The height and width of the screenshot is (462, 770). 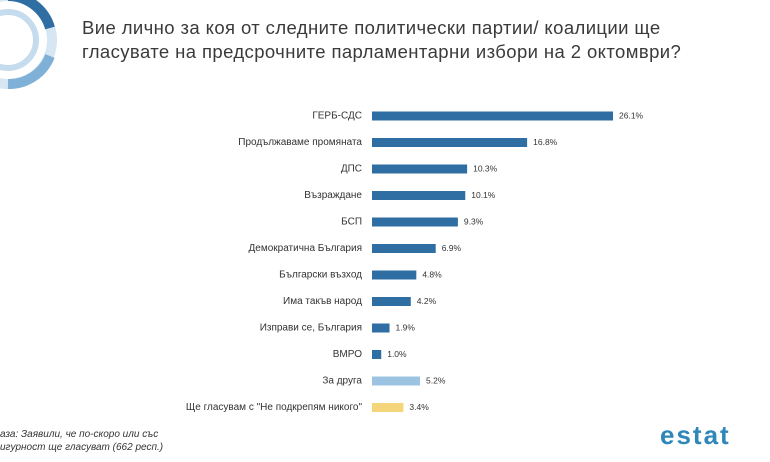 I want to click on category-label: Изправи се, България, so click(x=311, y=328).